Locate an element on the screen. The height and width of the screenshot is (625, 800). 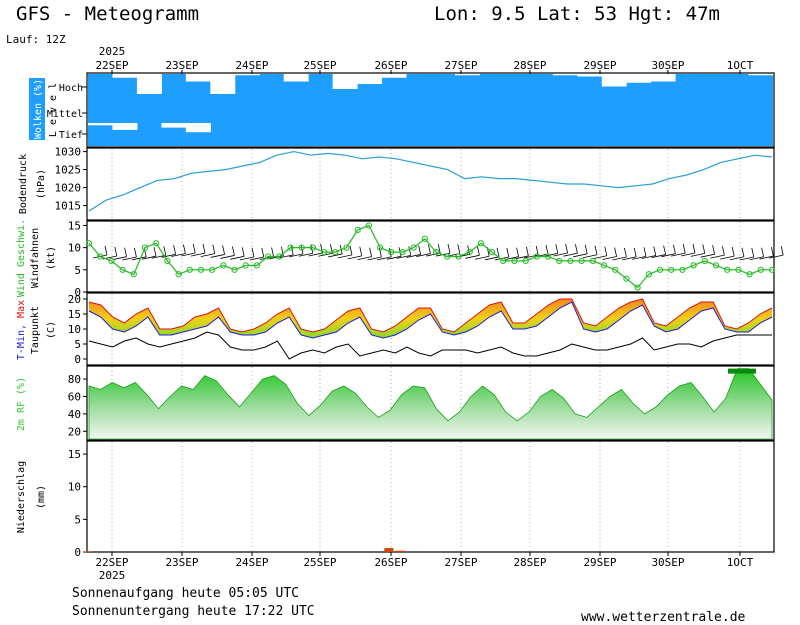
temp-band is located at coordinates (430, 318).